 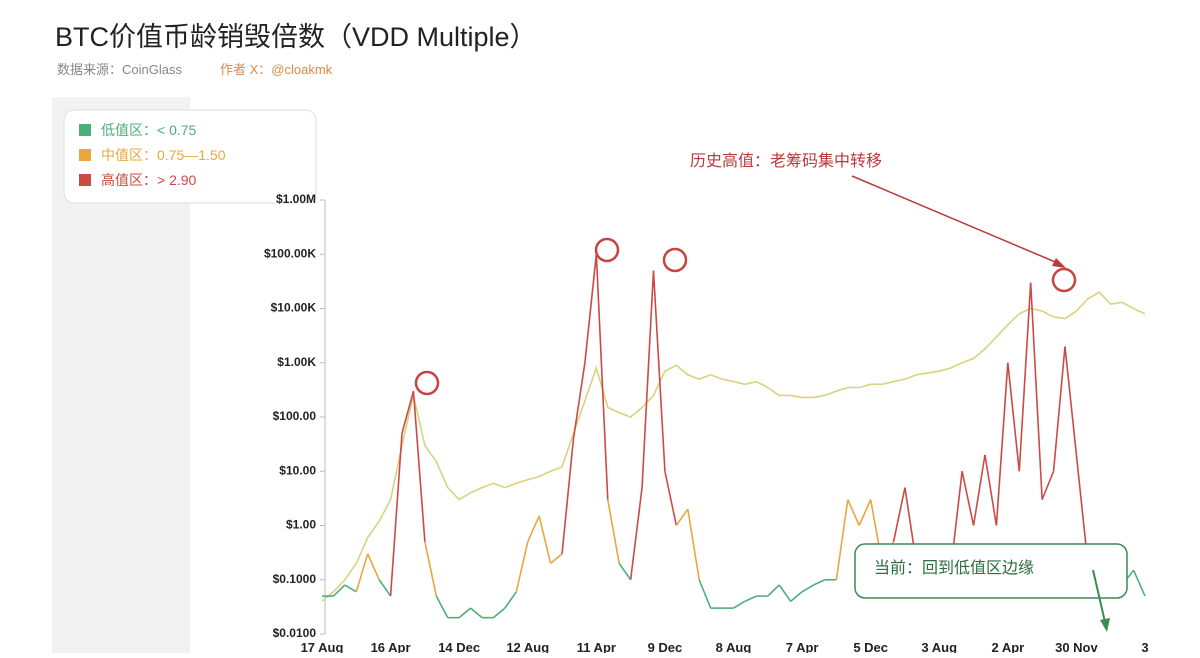 What do you see at coordinates (290, 253) in the screenshot?
I see `y-tick-label: $100.00K` at bounding box center [290, 253].